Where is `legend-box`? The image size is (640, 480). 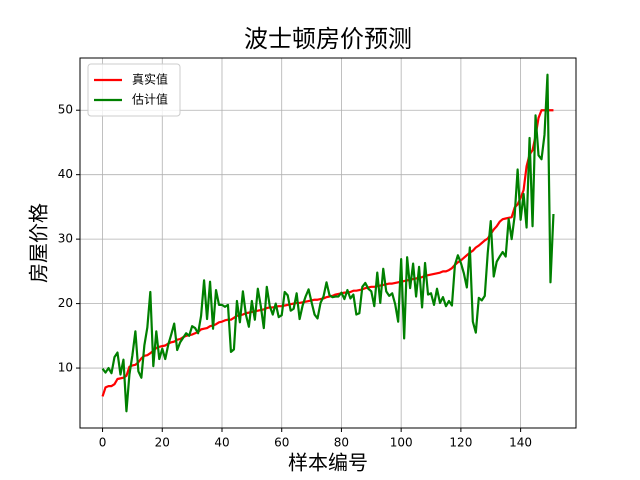
legend-box is located at coordinates (134, 90).